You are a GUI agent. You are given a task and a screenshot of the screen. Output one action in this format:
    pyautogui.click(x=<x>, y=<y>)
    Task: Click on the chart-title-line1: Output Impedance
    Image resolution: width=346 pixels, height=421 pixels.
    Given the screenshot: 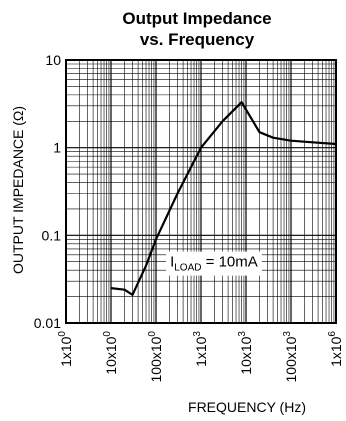 What is the action you would take?
    pyautogui.click(x=196, y=18)
    